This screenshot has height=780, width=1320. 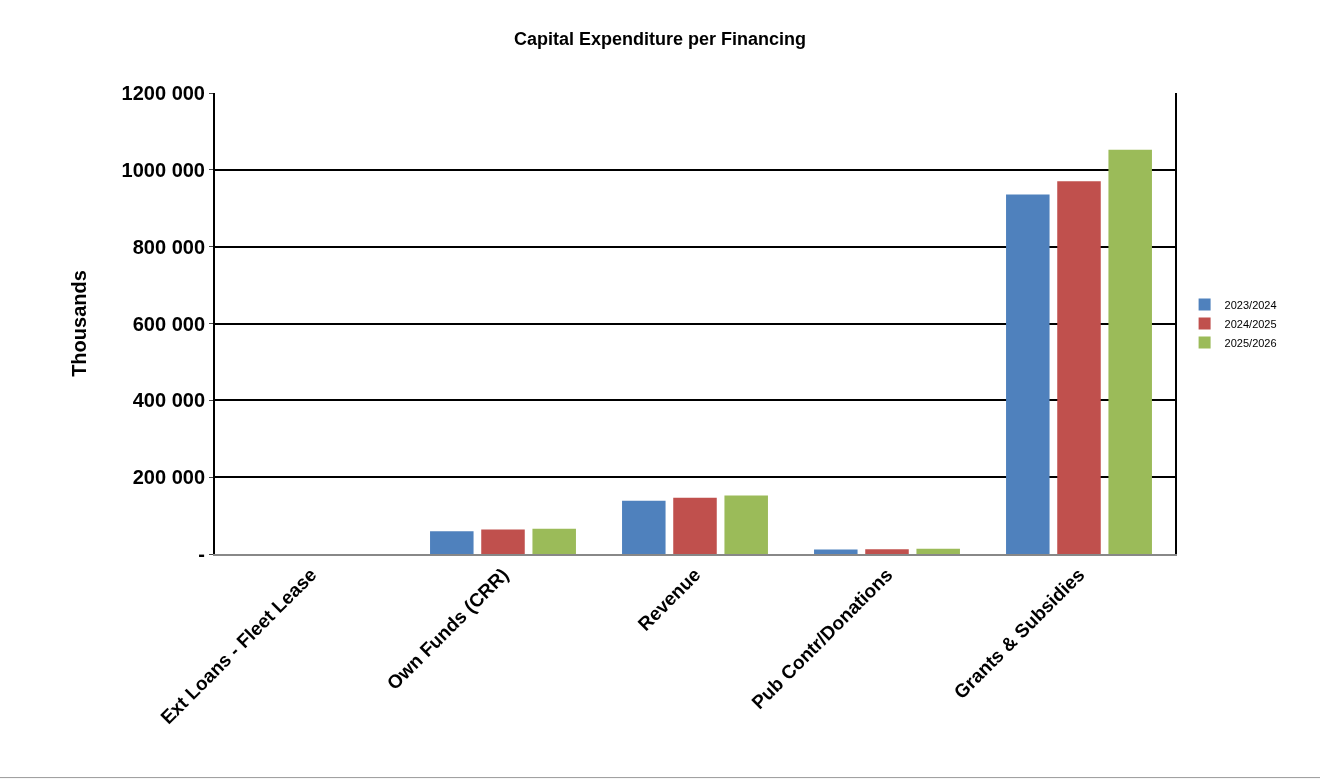 What do you see at coordinates (660, 39) in the screenshot?
I see `chart-title: Capital Expenditure per Financing` at bounding box center [660, 39].